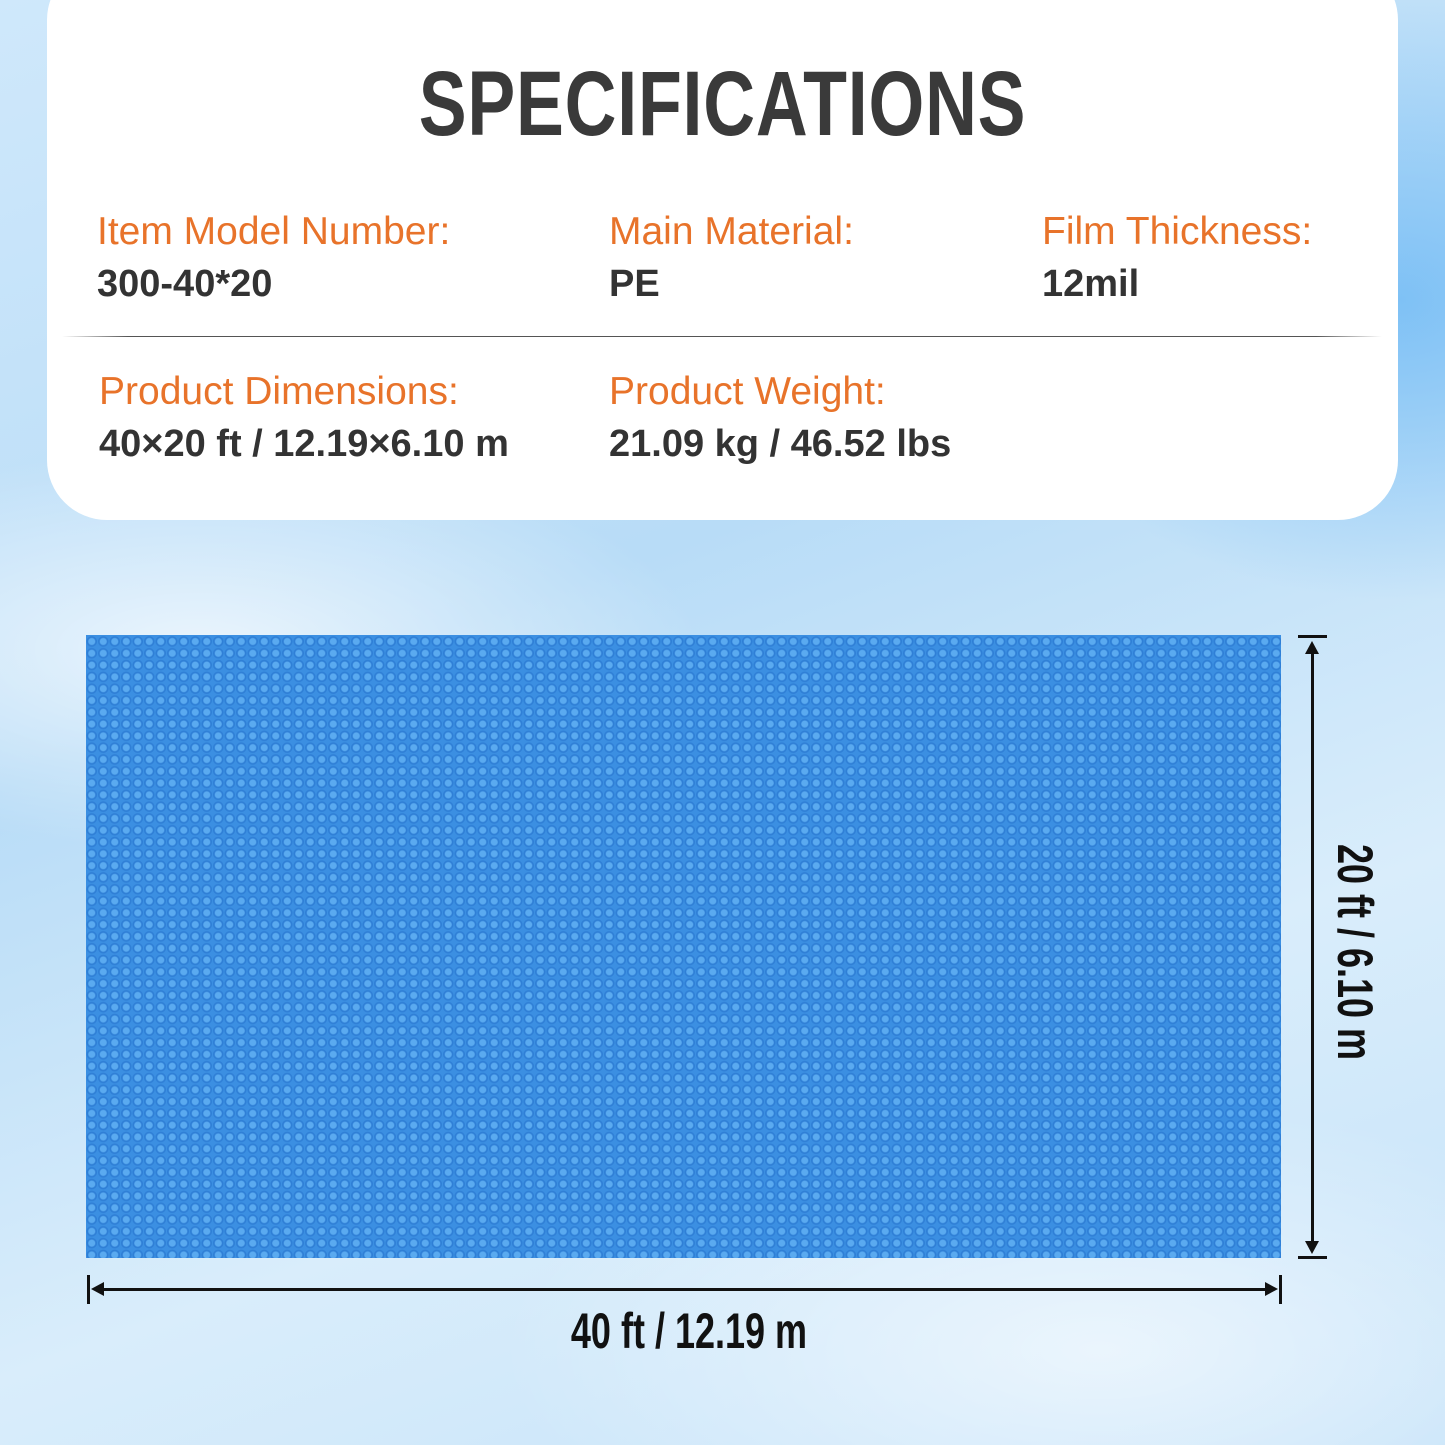 The image size is (1445, 1445). Describe the element at coordinates (780, 444) in the screenshot. I see `spec-value-weight: 21.09 kg / 46.52 lbs` at that location.